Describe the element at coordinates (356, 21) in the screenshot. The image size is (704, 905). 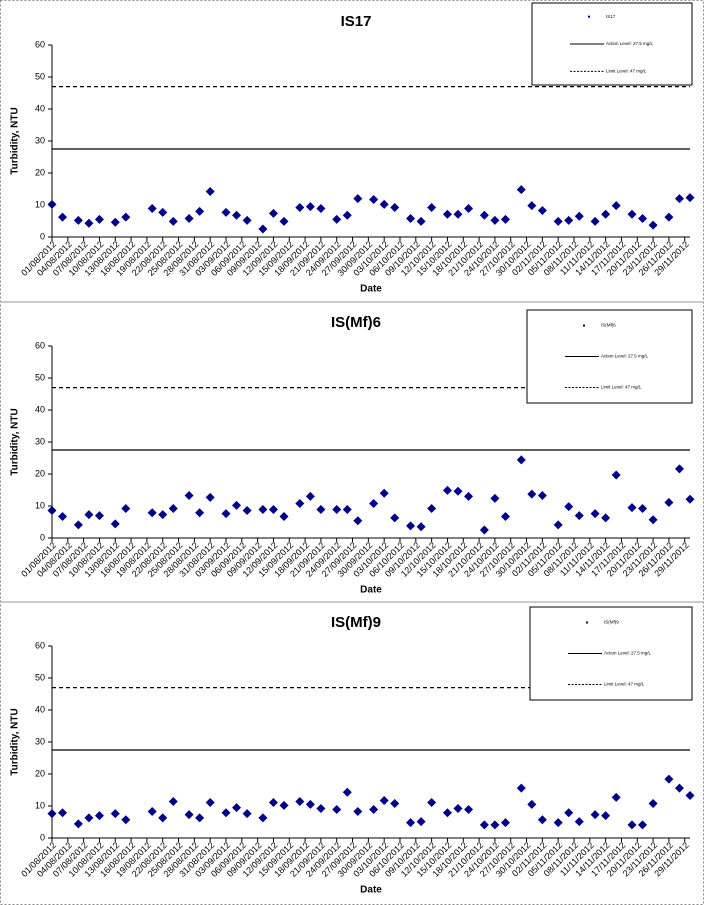
I see `chart-title: IS17` at that location.